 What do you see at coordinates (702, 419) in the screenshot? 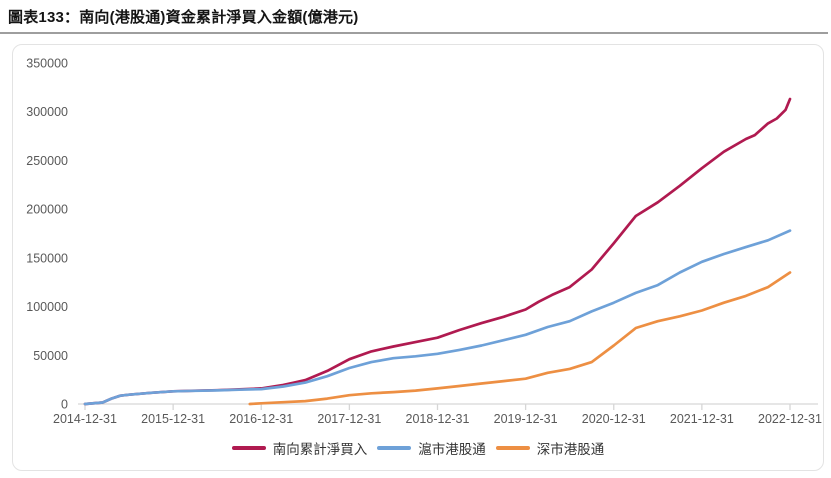
I see `x-tick-label: 2021-12-31` at bounding box center [702, 419].